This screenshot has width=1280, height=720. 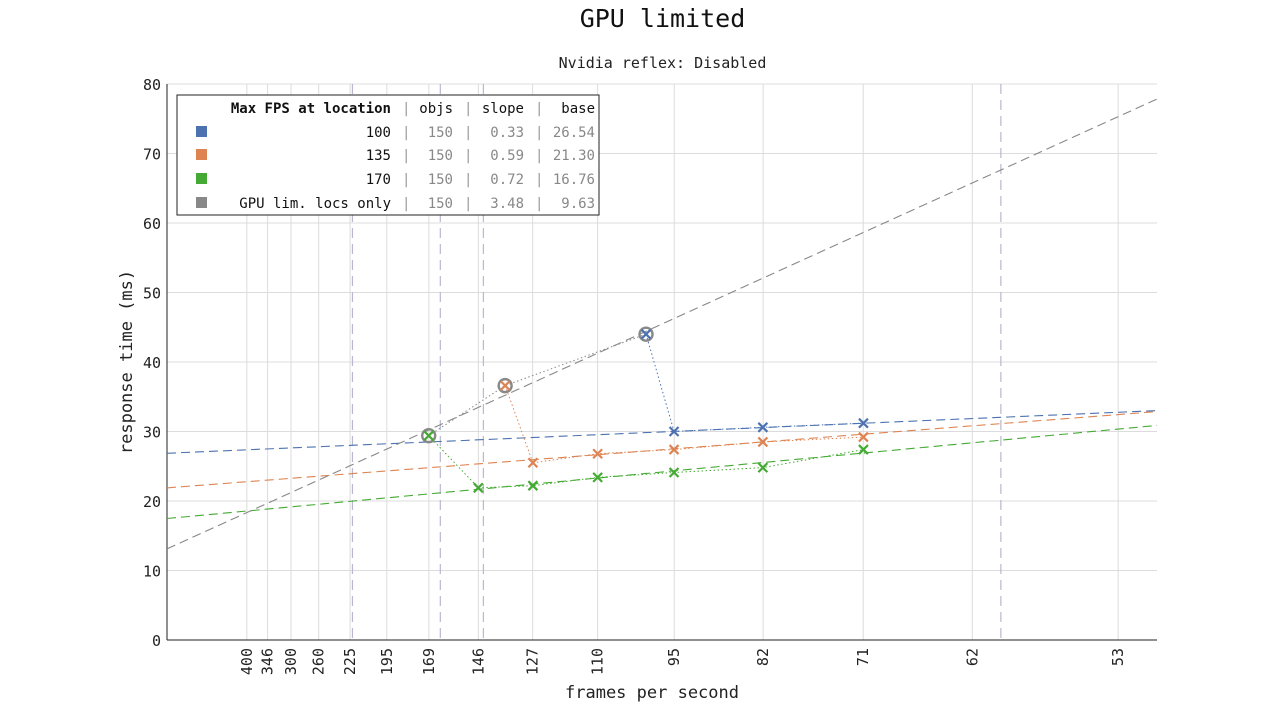 What do you see at coordinates (574, 180) in the screenshot?
I see `legend-entry-base: 16.76` at bounding box center [574, 180].